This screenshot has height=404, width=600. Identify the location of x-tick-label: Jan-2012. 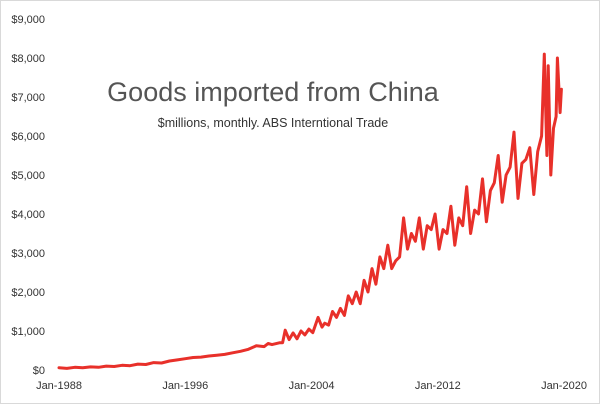
(438, 386).